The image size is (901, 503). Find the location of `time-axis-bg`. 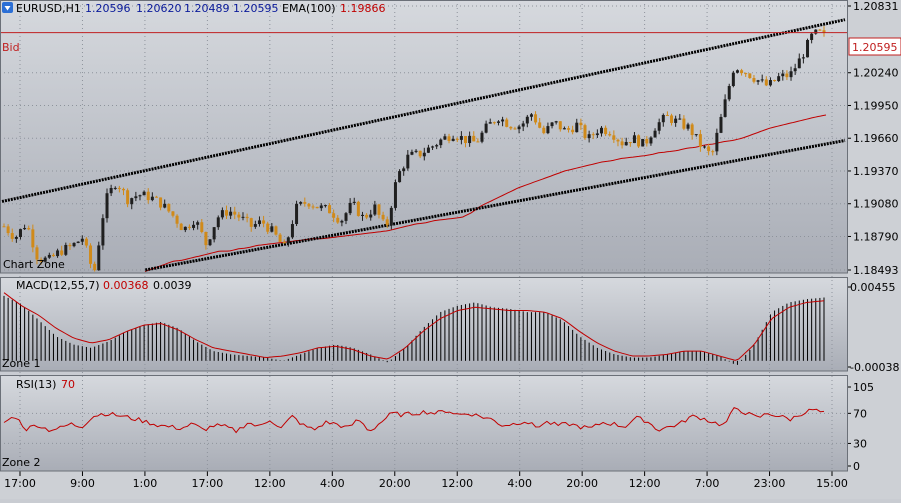

time-axis-bg is located at coordinates (450, 485).